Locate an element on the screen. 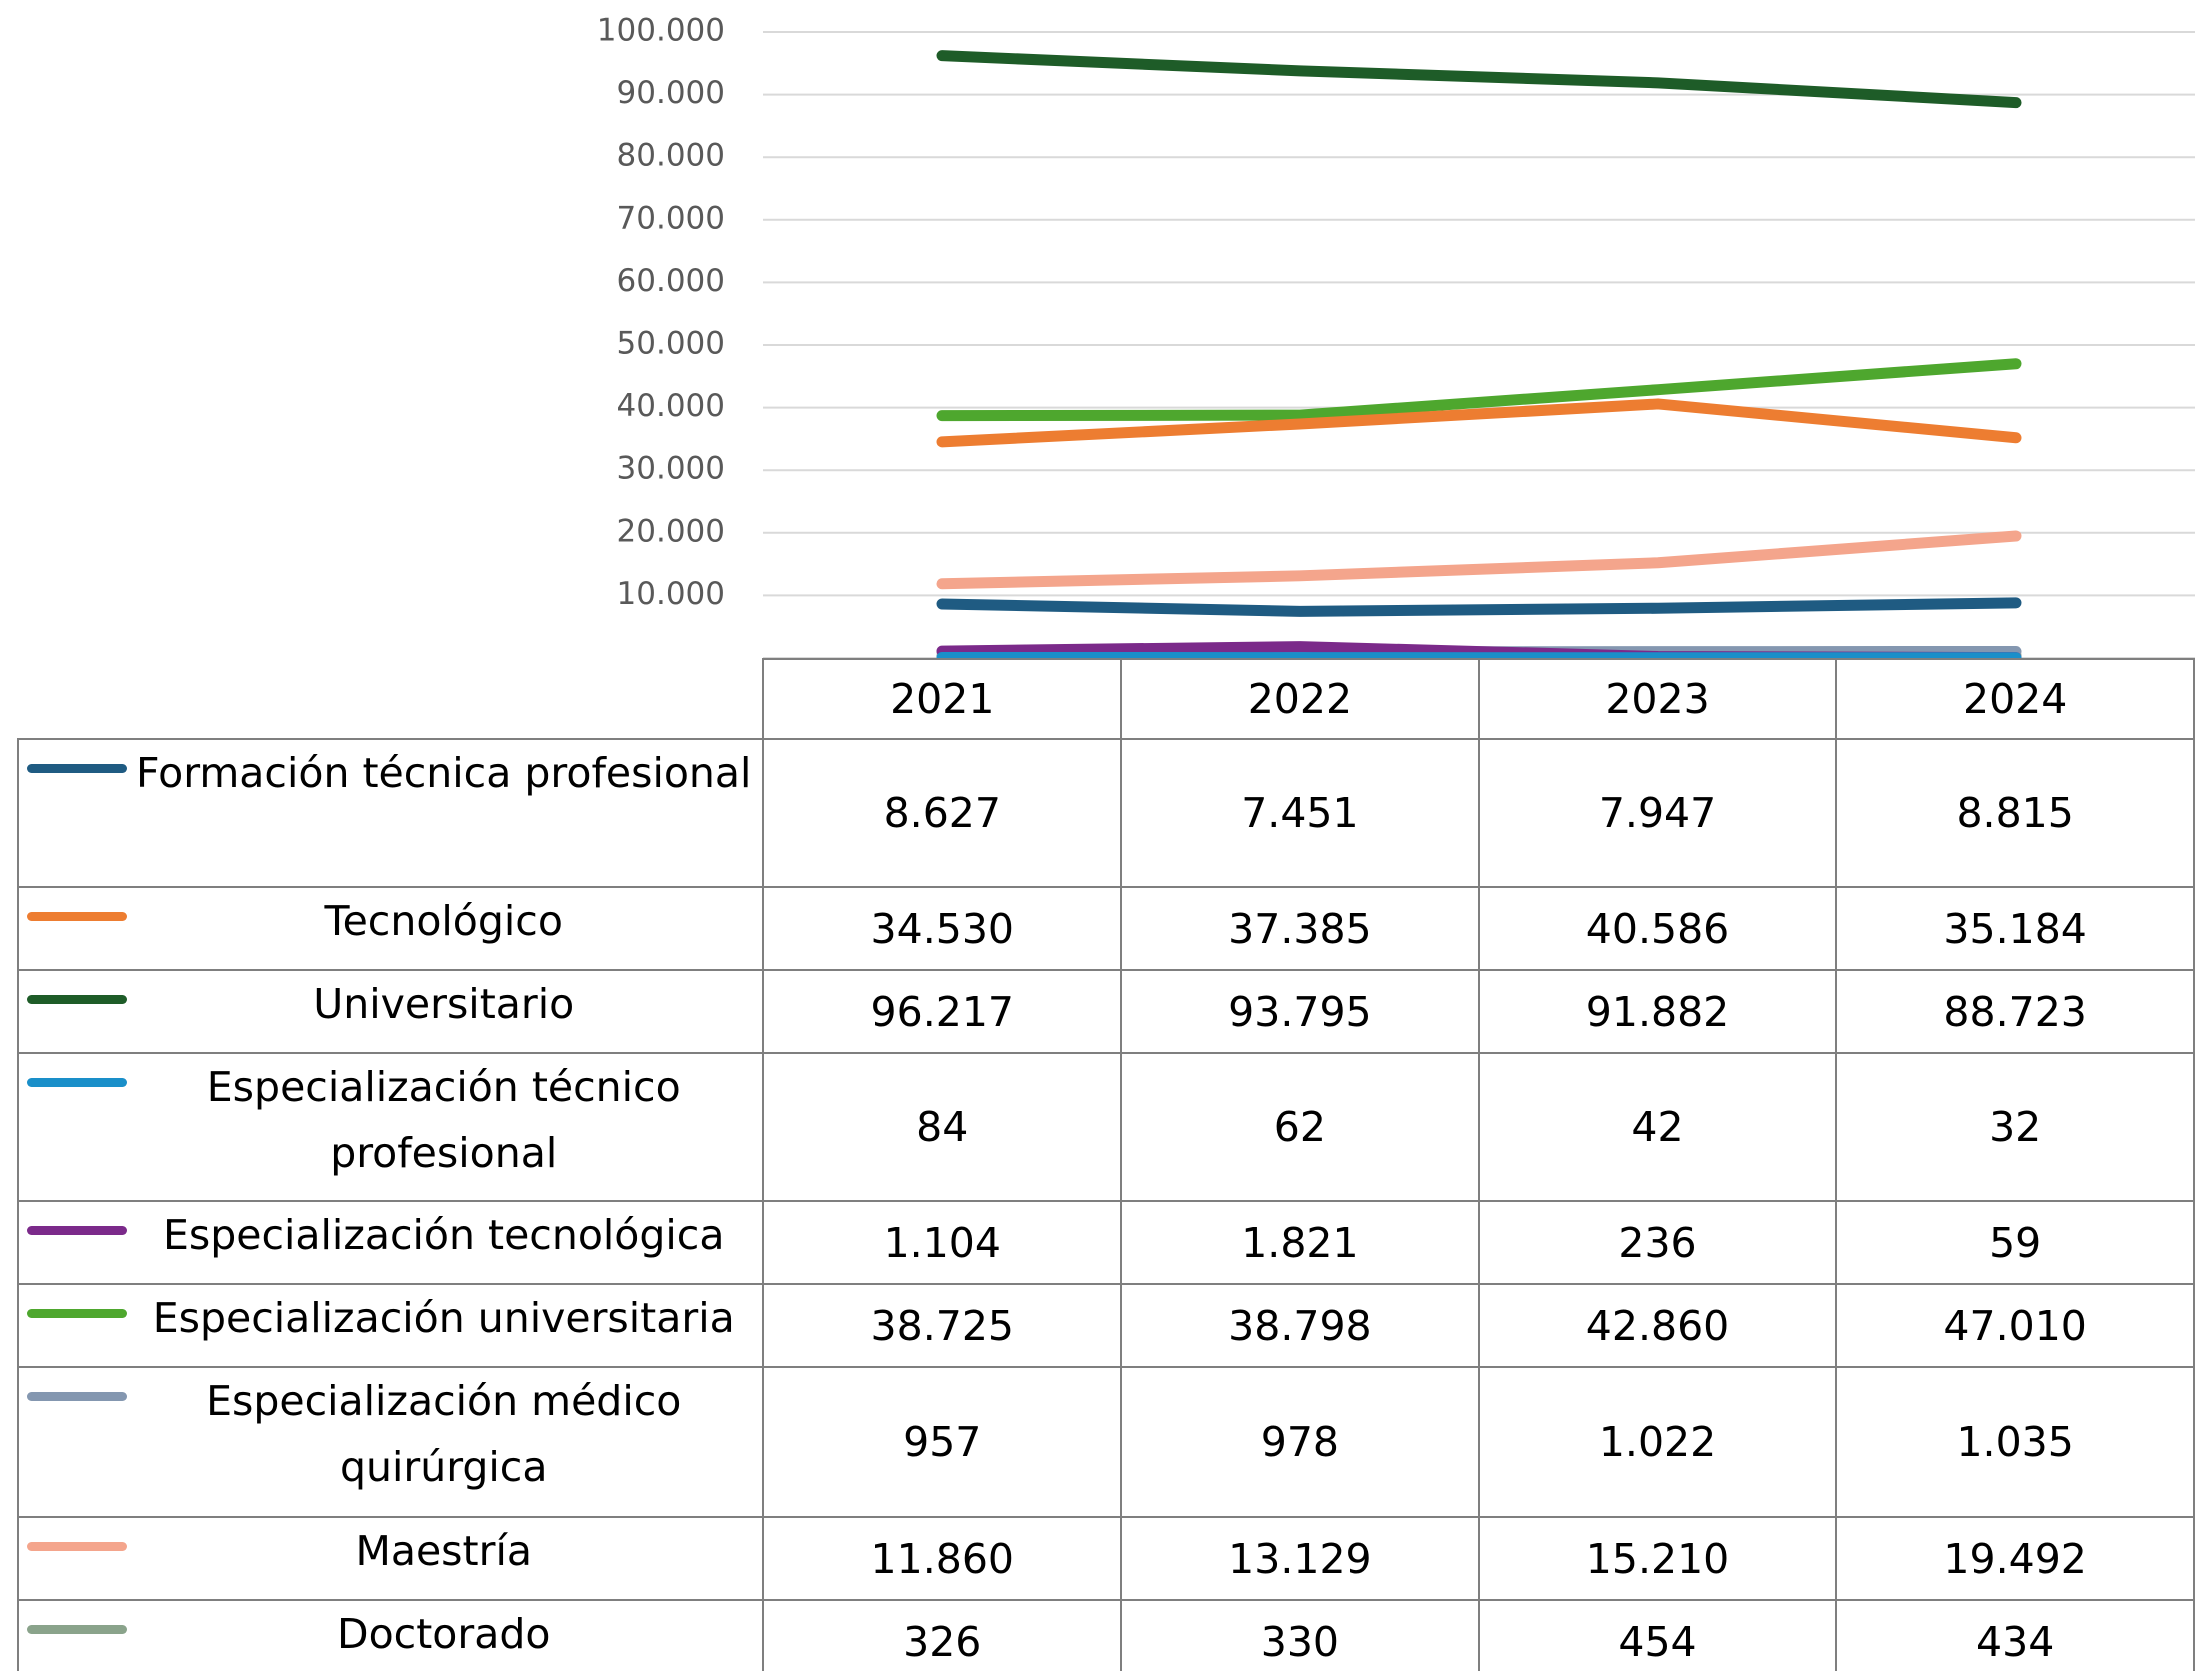  legend-cell: Formación técnica profesional is located at coordinates (390, 813).